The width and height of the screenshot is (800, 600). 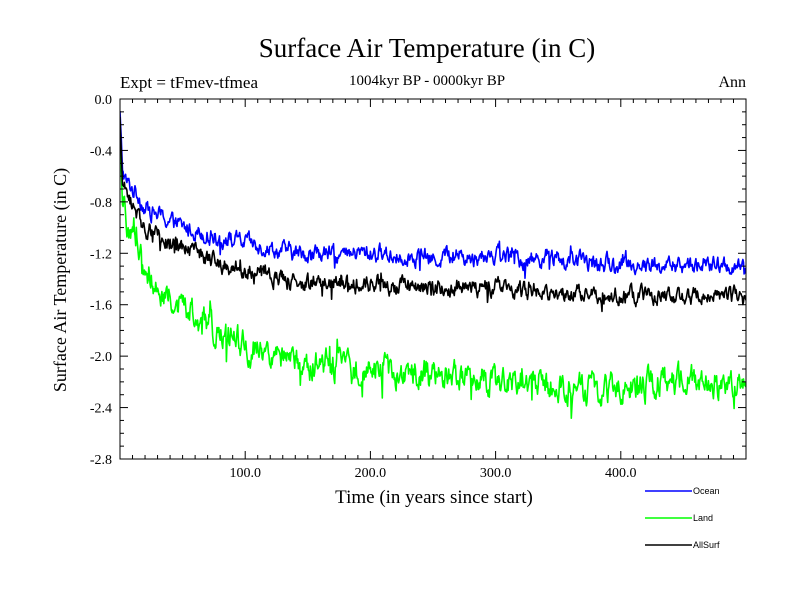 I want to click on y-tick-label: 0.0, so click(x=104, y=100).